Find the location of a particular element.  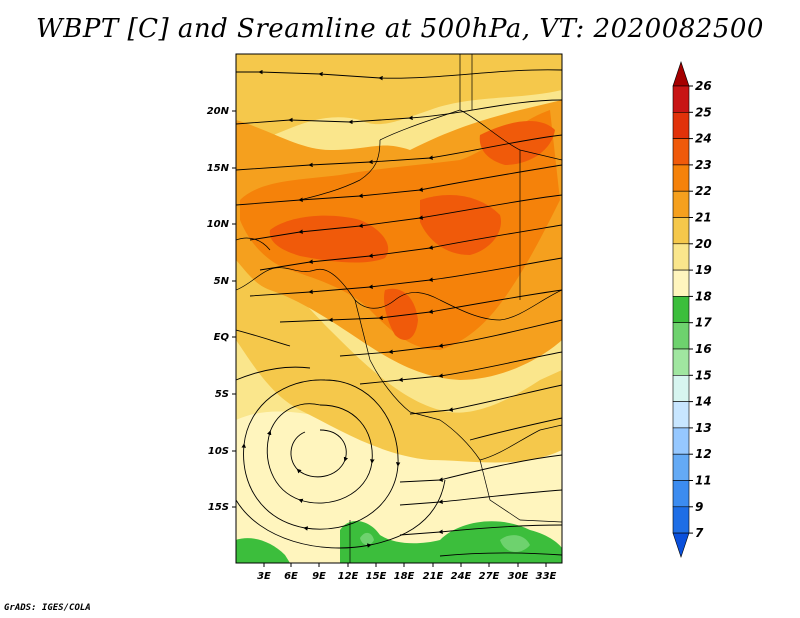

lon-label-15E: 15E is located at coordinates (376, 576).